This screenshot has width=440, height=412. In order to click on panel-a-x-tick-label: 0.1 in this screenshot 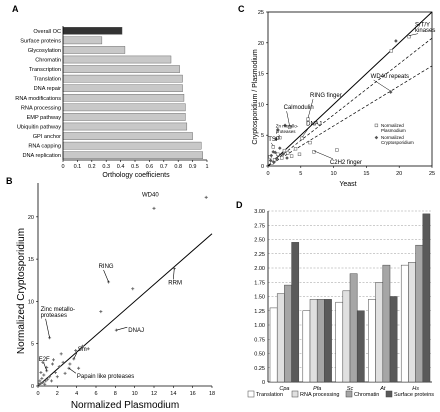, I will do `click(78, 167)`.